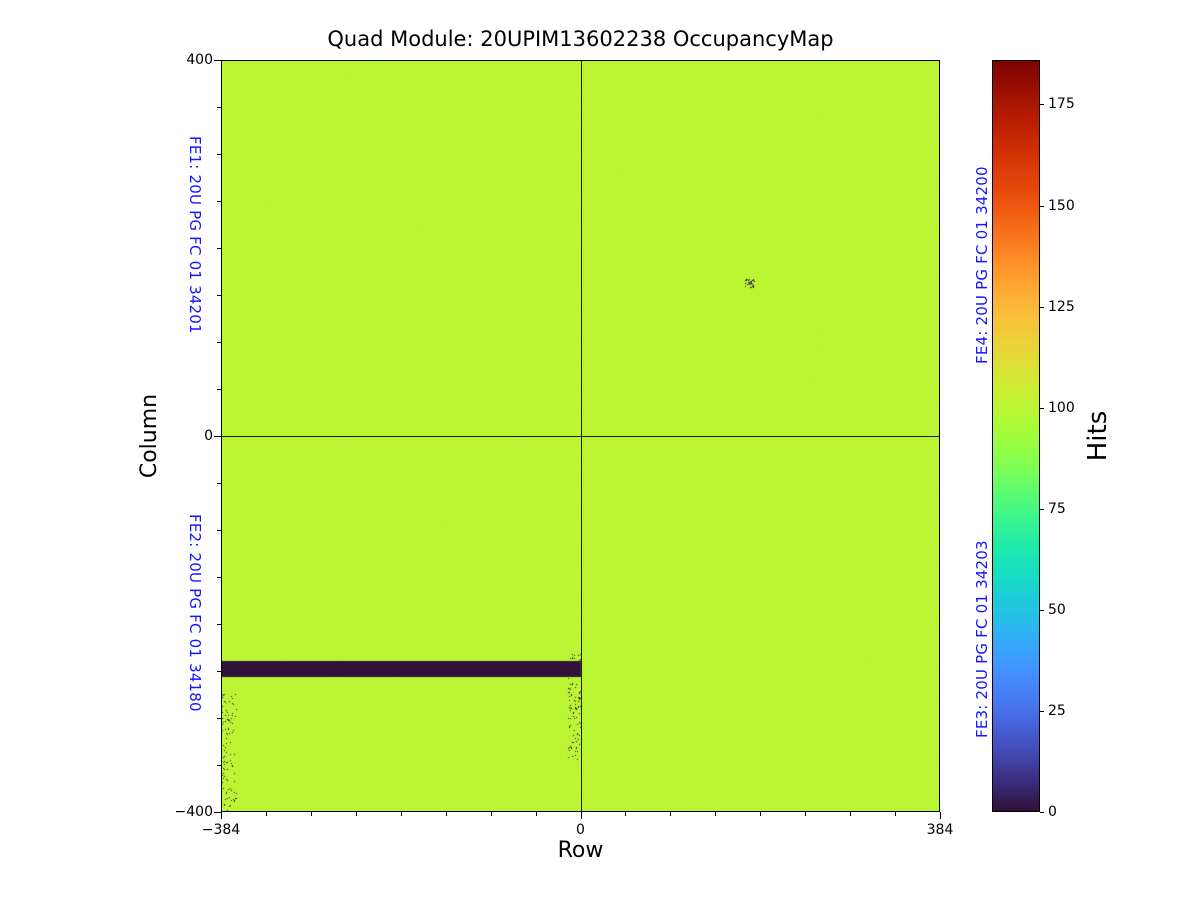  What do you see at coordinates (221, 830) in the screenshot?
I see `x-tick-label: −384` at bounding box center [221, 830].